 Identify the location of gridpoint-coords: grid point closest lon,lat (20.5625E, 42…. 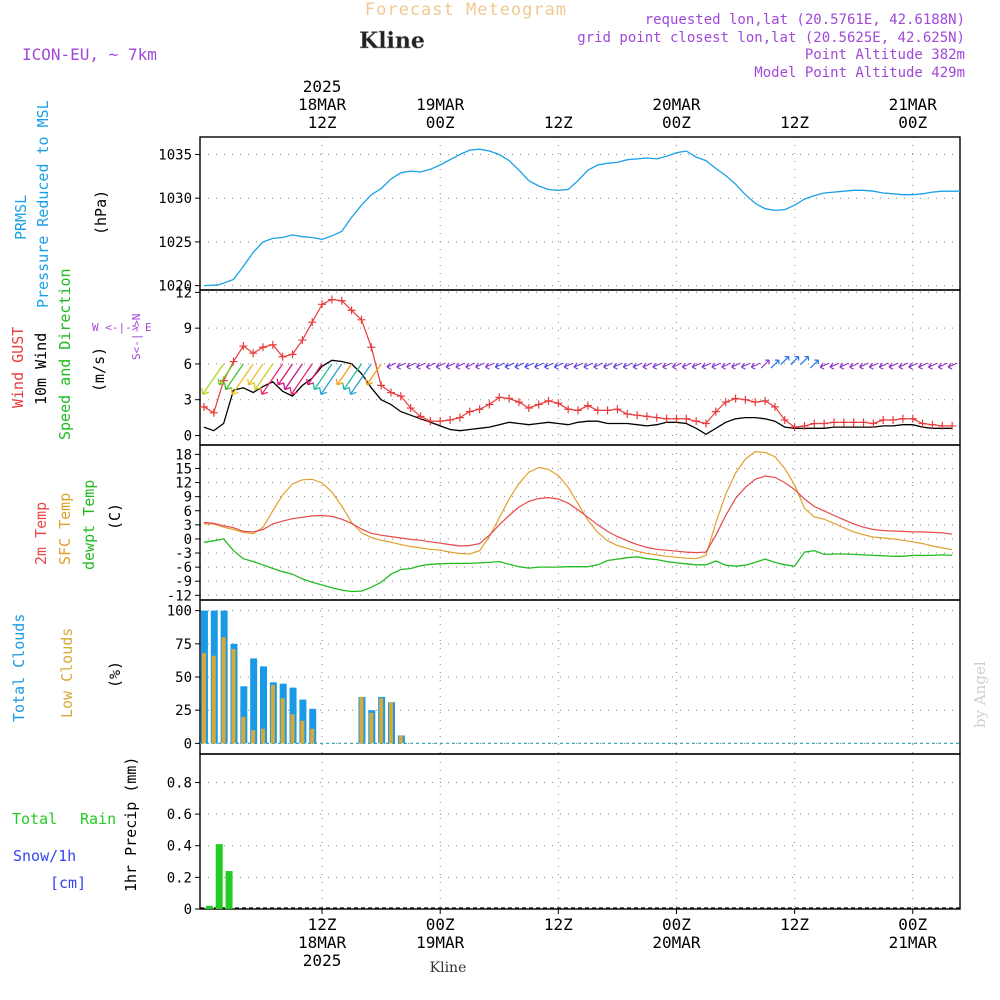
(771, 38).